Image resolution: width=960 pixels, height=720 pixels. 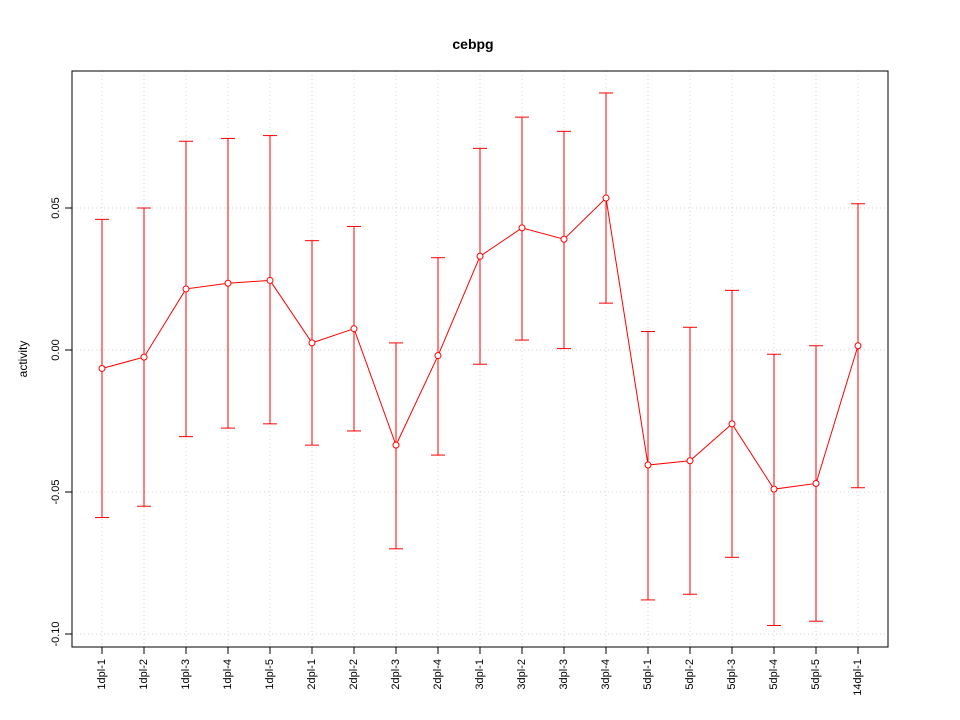 What do you see at coordinates (606, 674) in the screenshot?
I see `x-tick-label: 3dpl-4` at bounding box center [606, 674].